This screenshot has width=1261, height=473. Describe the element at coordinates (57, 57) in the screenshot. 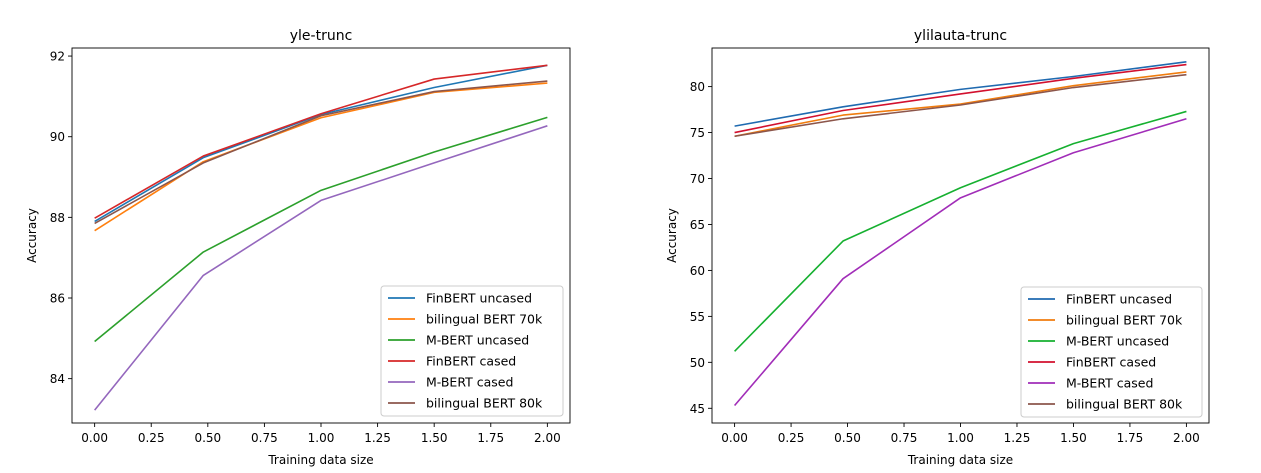

I see `y-tick-label: 92` at that location.